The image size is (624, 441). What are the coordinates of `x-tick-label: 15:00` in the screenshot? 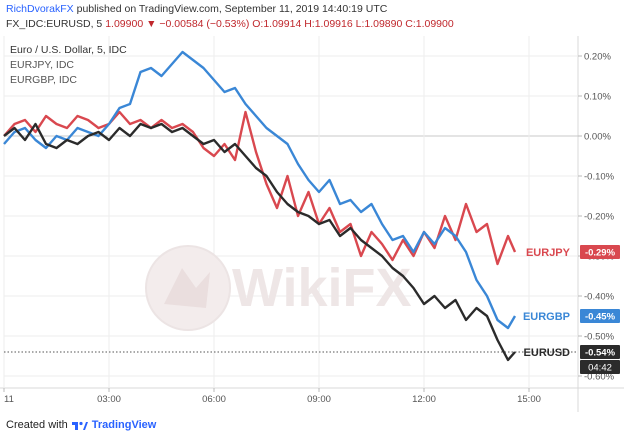 It's located at (529, 399).